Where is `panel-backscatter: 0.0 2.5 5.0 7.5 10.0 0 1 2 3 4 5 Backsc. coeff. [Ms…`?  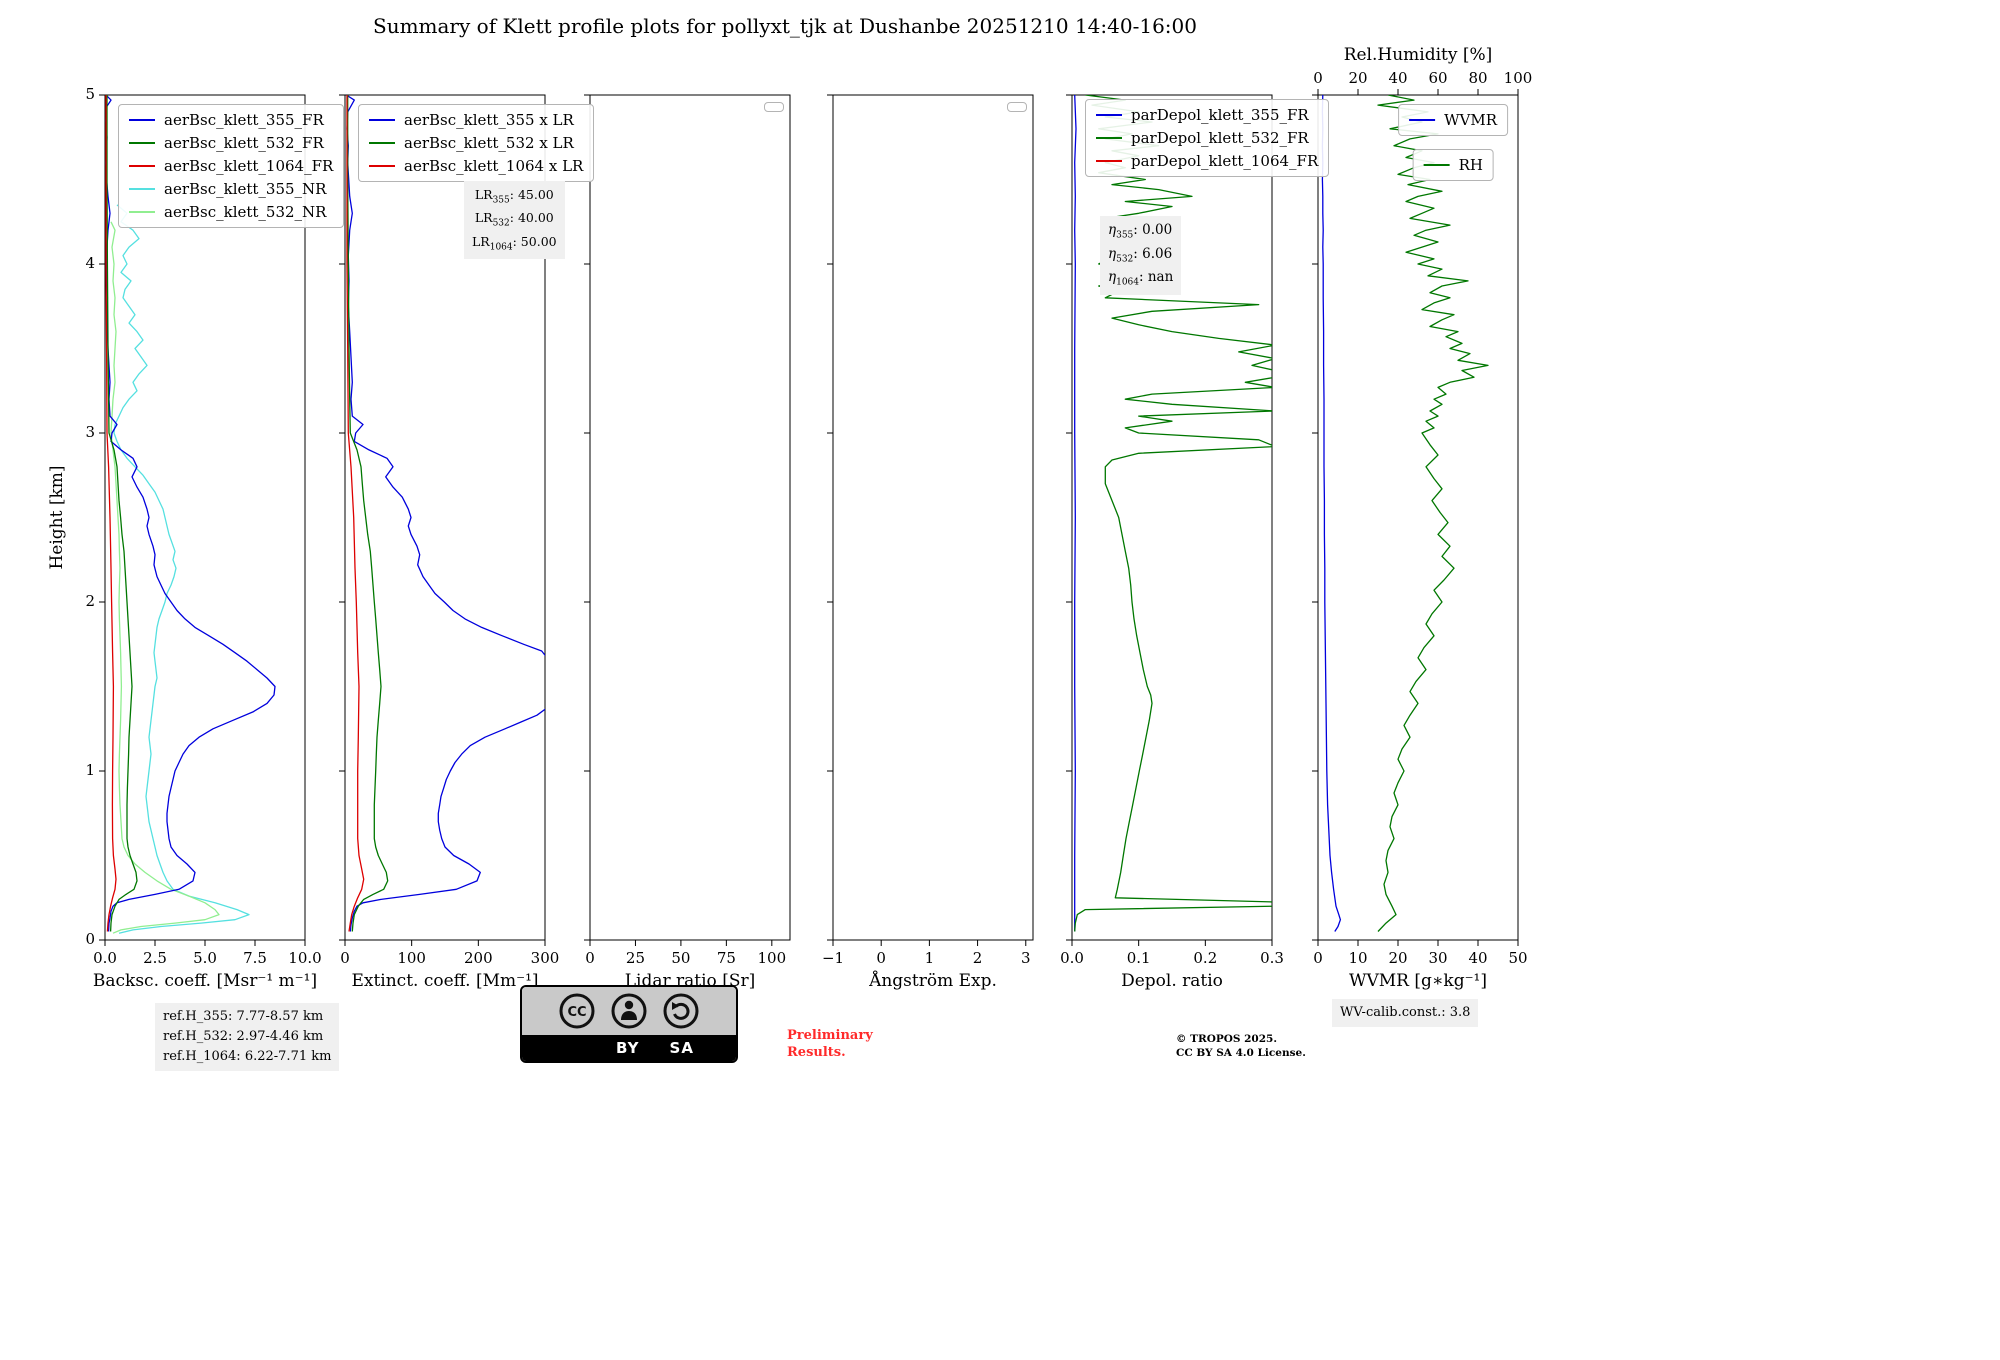
panel-backscatter: 0.0 2.5 5.0 7.5 10.0 0 1 2 3 4 5 Backsc. coeff. [Ms… is located at coordinates (184, 538).